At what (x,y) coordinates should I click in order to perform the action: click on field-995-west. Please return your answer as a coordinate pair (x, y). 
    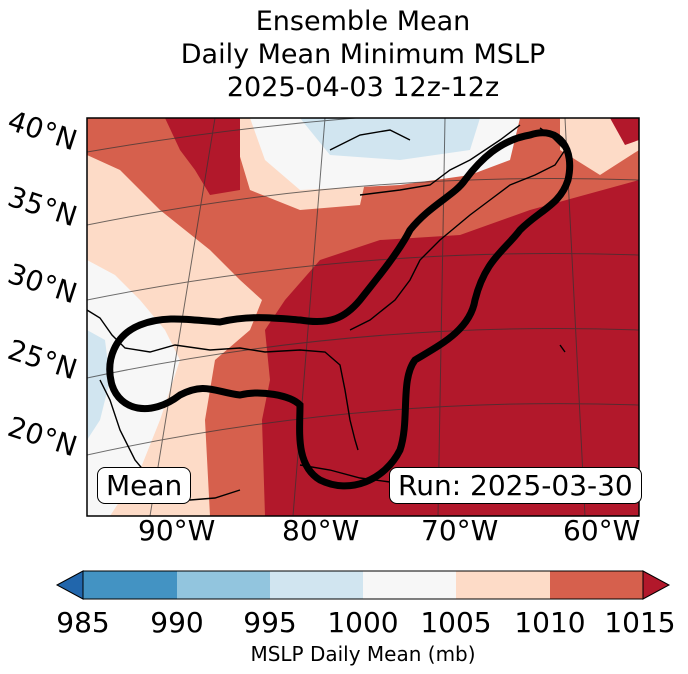
    Looking at the image, I should click on (98, 385).